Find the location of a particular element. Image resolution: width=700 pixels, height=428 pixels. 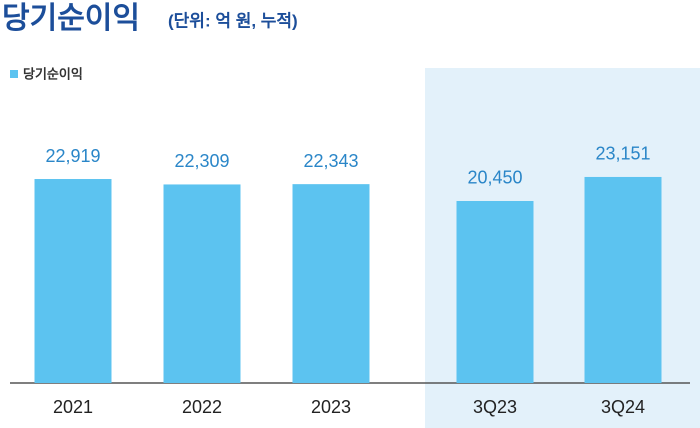

value-label: 22,309 is located at coordinates (201, 161).